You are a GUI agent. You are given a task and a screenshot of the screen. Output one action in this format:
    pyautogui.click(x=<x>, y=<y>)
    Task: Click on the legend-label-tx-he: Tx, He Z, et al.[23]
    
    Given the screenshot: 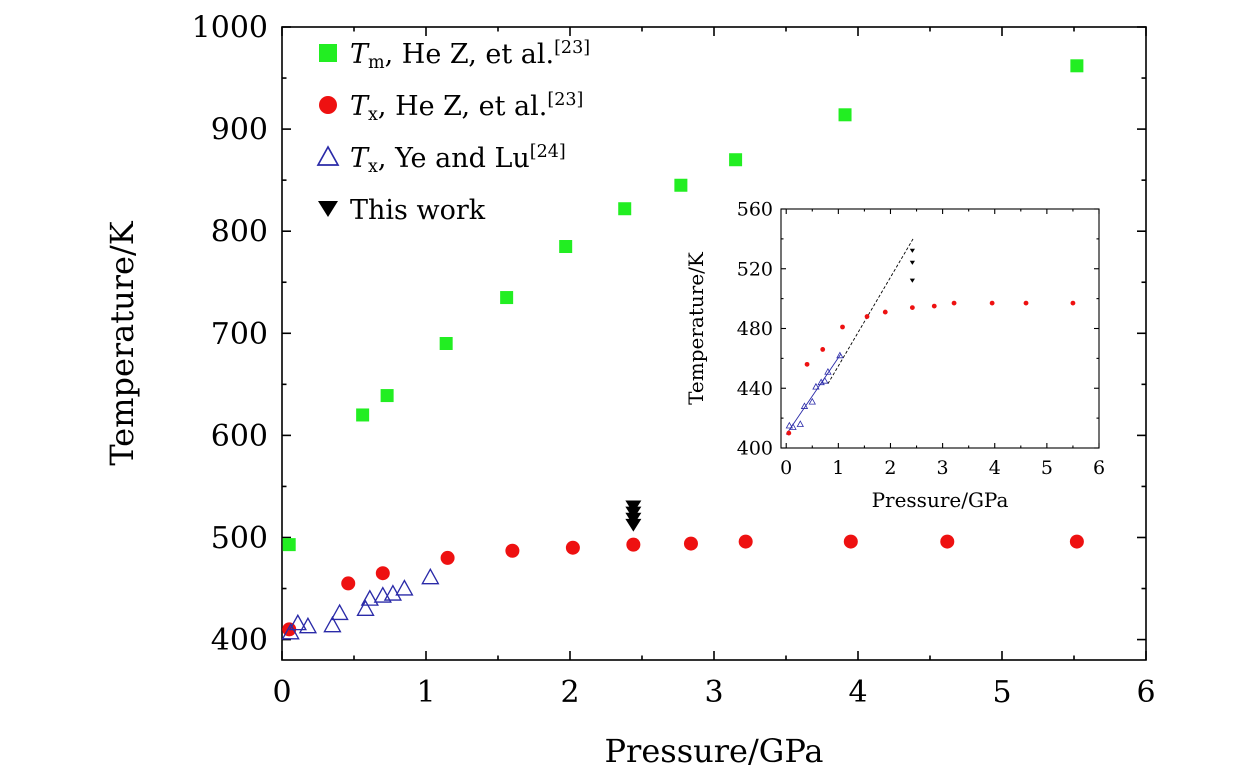 What is the action you would take?
    pyautogui.click(x=466, y=107)
    